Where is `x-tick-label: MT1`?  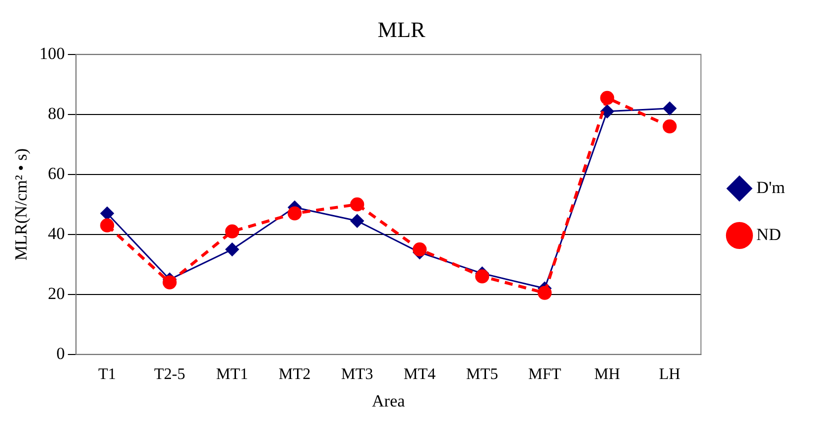
x-tick-label: MT1 is located at coordinates (232, 375).